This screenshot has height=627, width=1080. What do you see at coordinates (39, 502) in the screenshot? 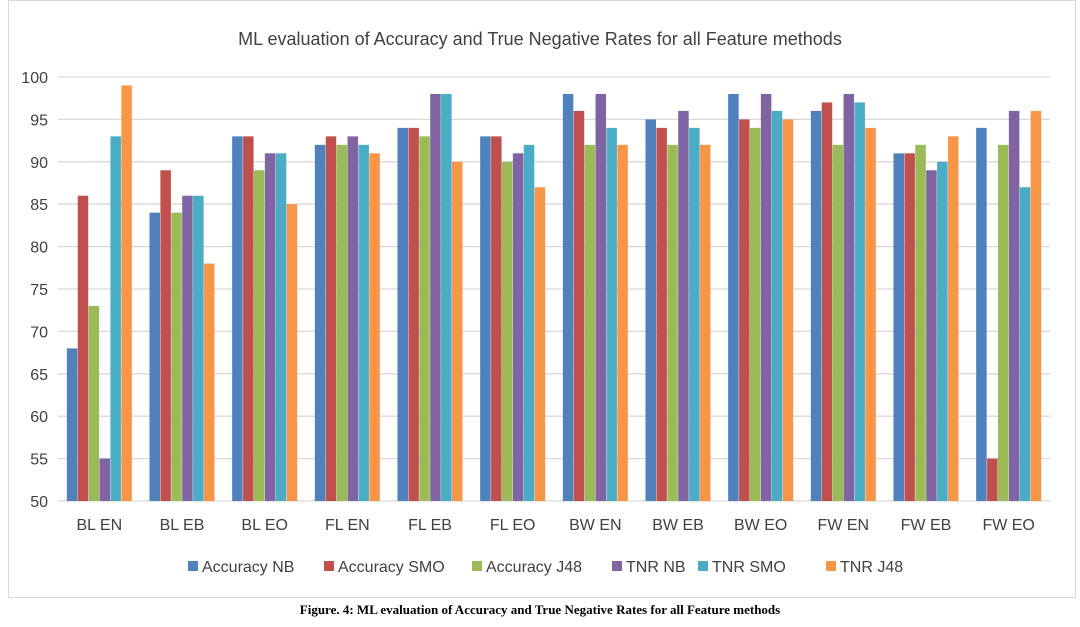
I see `y-tick-label: 50` at bounding box center [39, 502].